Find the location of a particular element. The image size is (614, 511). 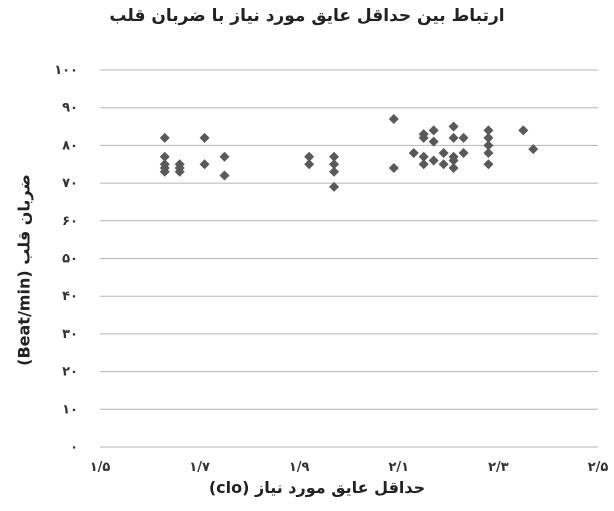

y-tick-label: ۴۰ is located at coordinates (70, 296).